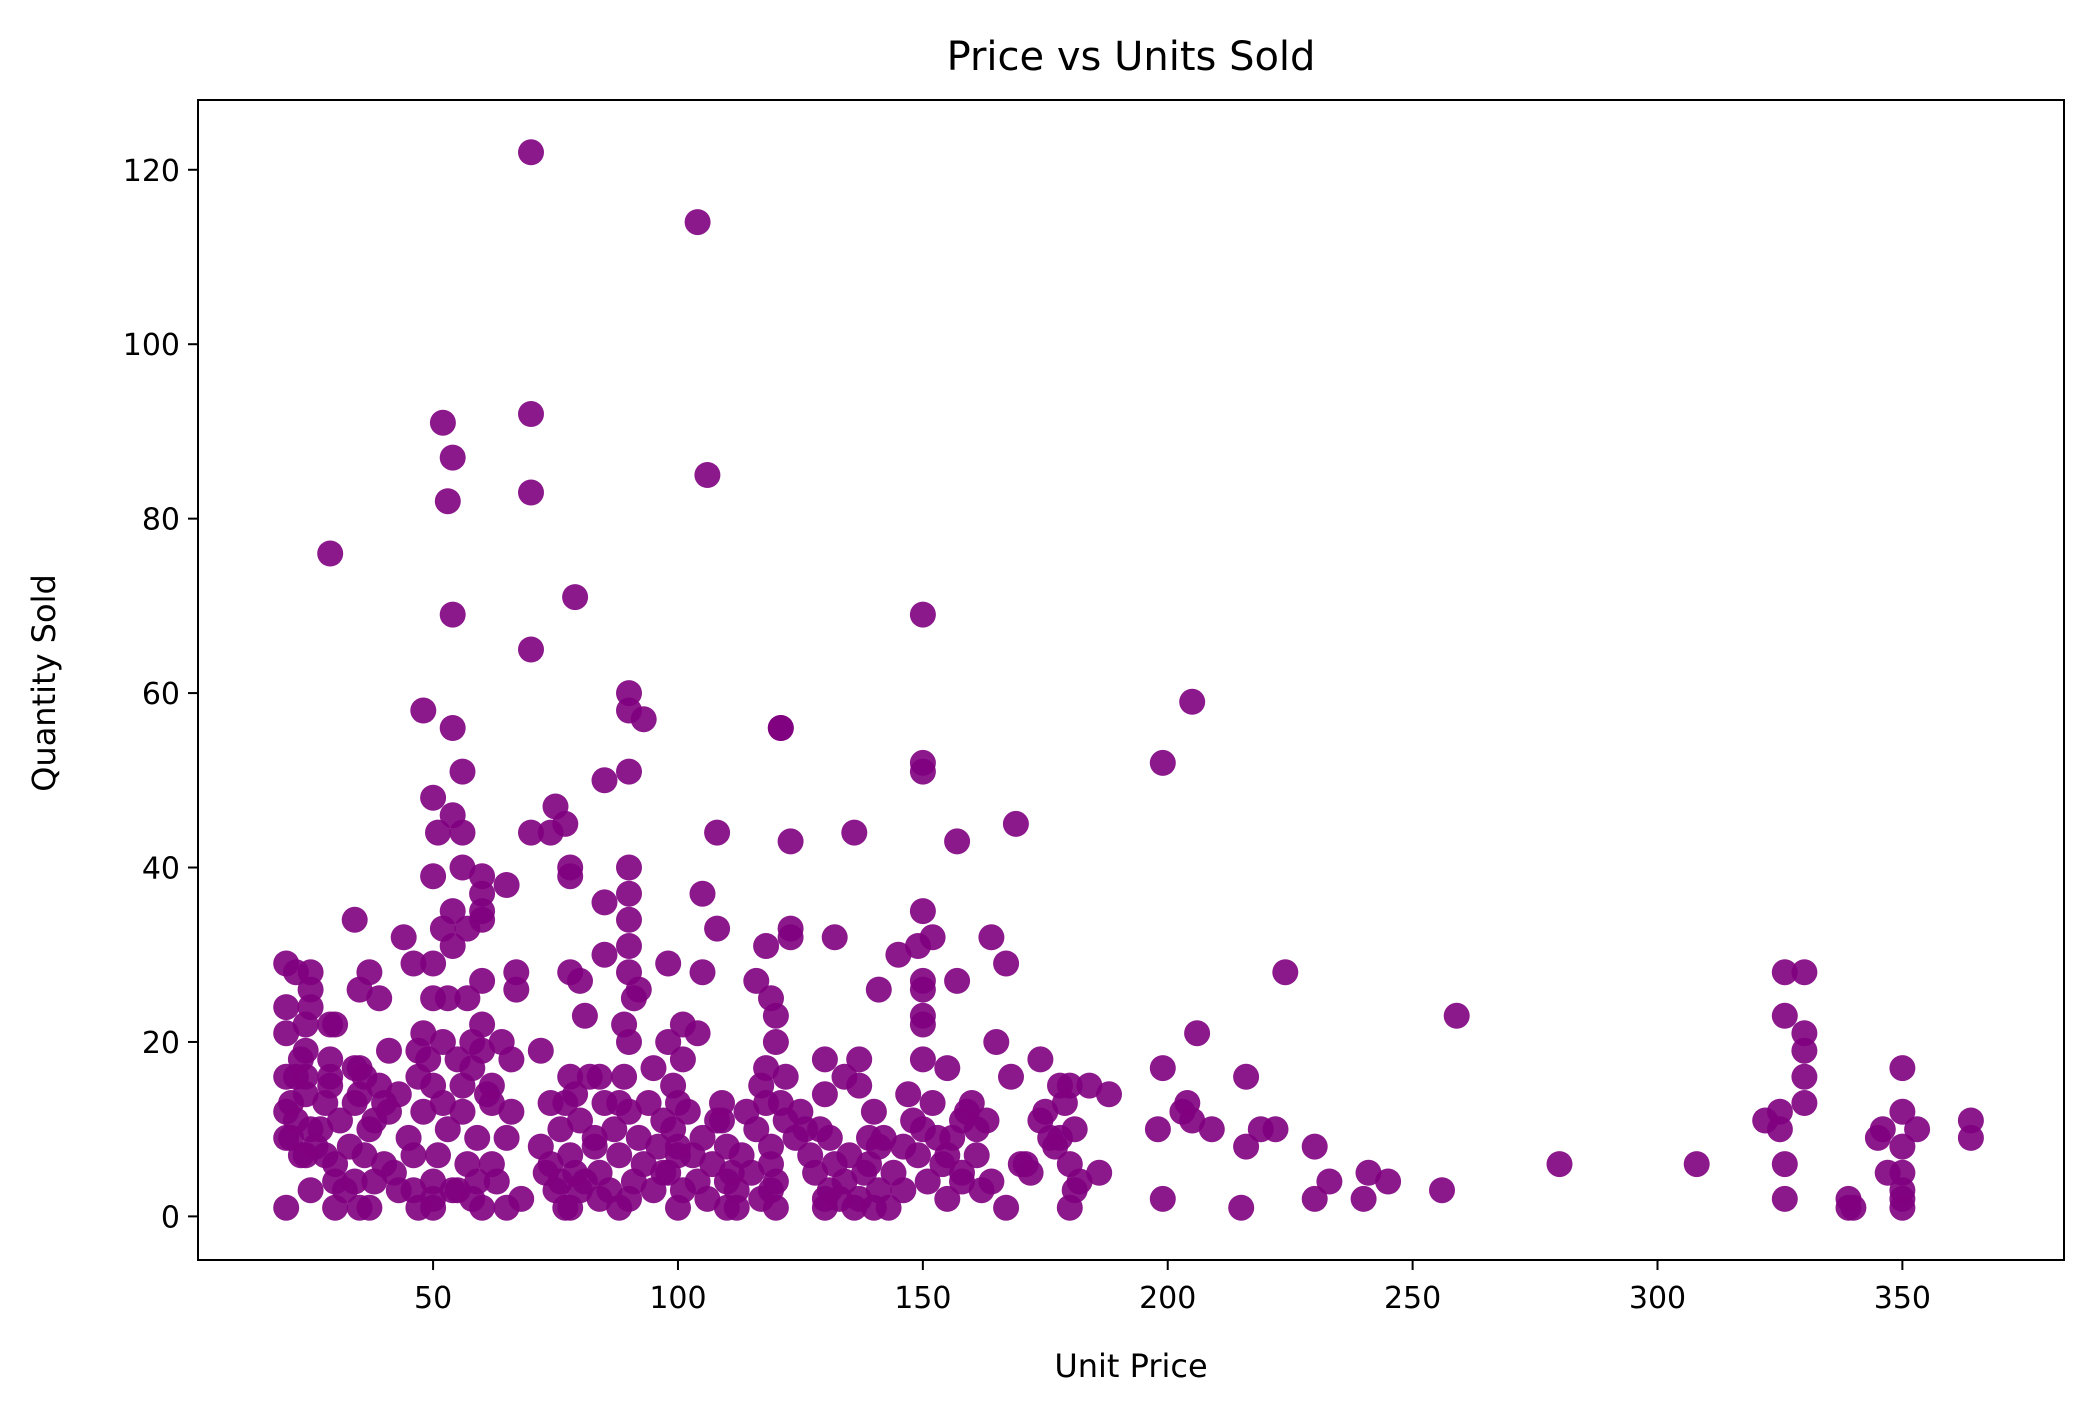  I want to click on y-axis-ticks: 0 20 40 60 80 100 120, so click(160, 694).